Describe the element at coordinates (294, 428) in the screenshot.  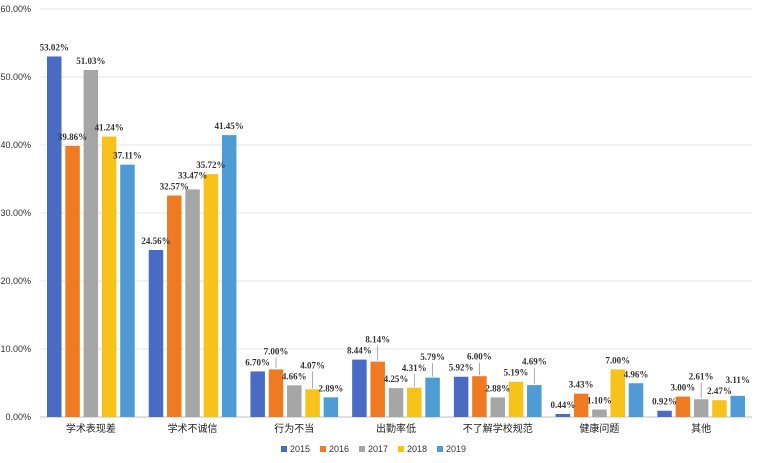
I see `category-label: 行为不当` at that location.